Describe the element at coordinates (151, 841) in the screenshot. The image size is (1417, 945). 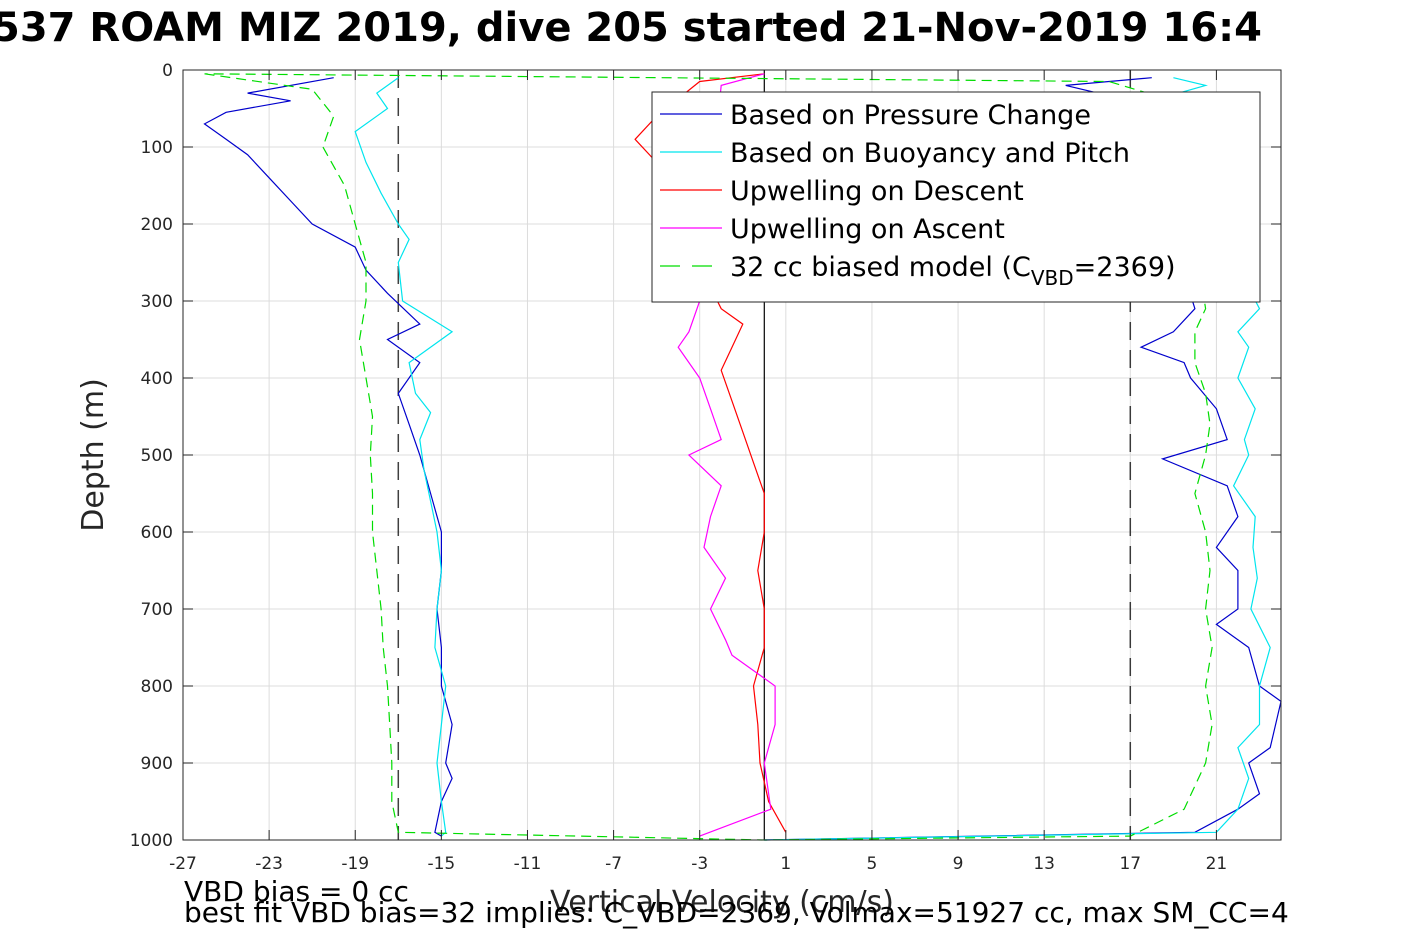
I see `y-tick-label: 1000` at that location.